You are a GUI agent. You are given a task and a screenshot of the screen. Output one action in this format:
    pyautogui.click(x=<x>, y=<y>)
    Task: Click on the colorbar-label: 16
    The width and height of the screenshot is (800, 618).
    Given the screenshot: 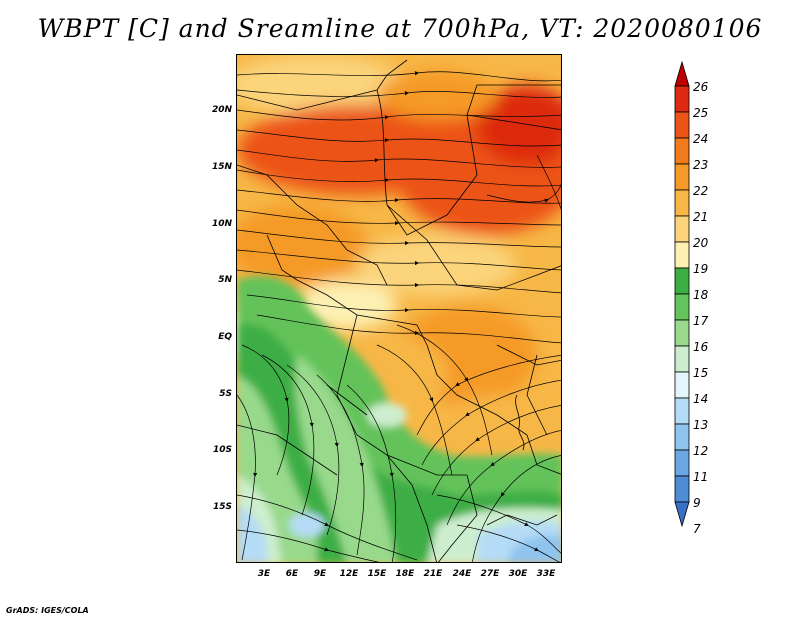 What is the action you would take?
    pyautogui.click(x=701, y=347)
    